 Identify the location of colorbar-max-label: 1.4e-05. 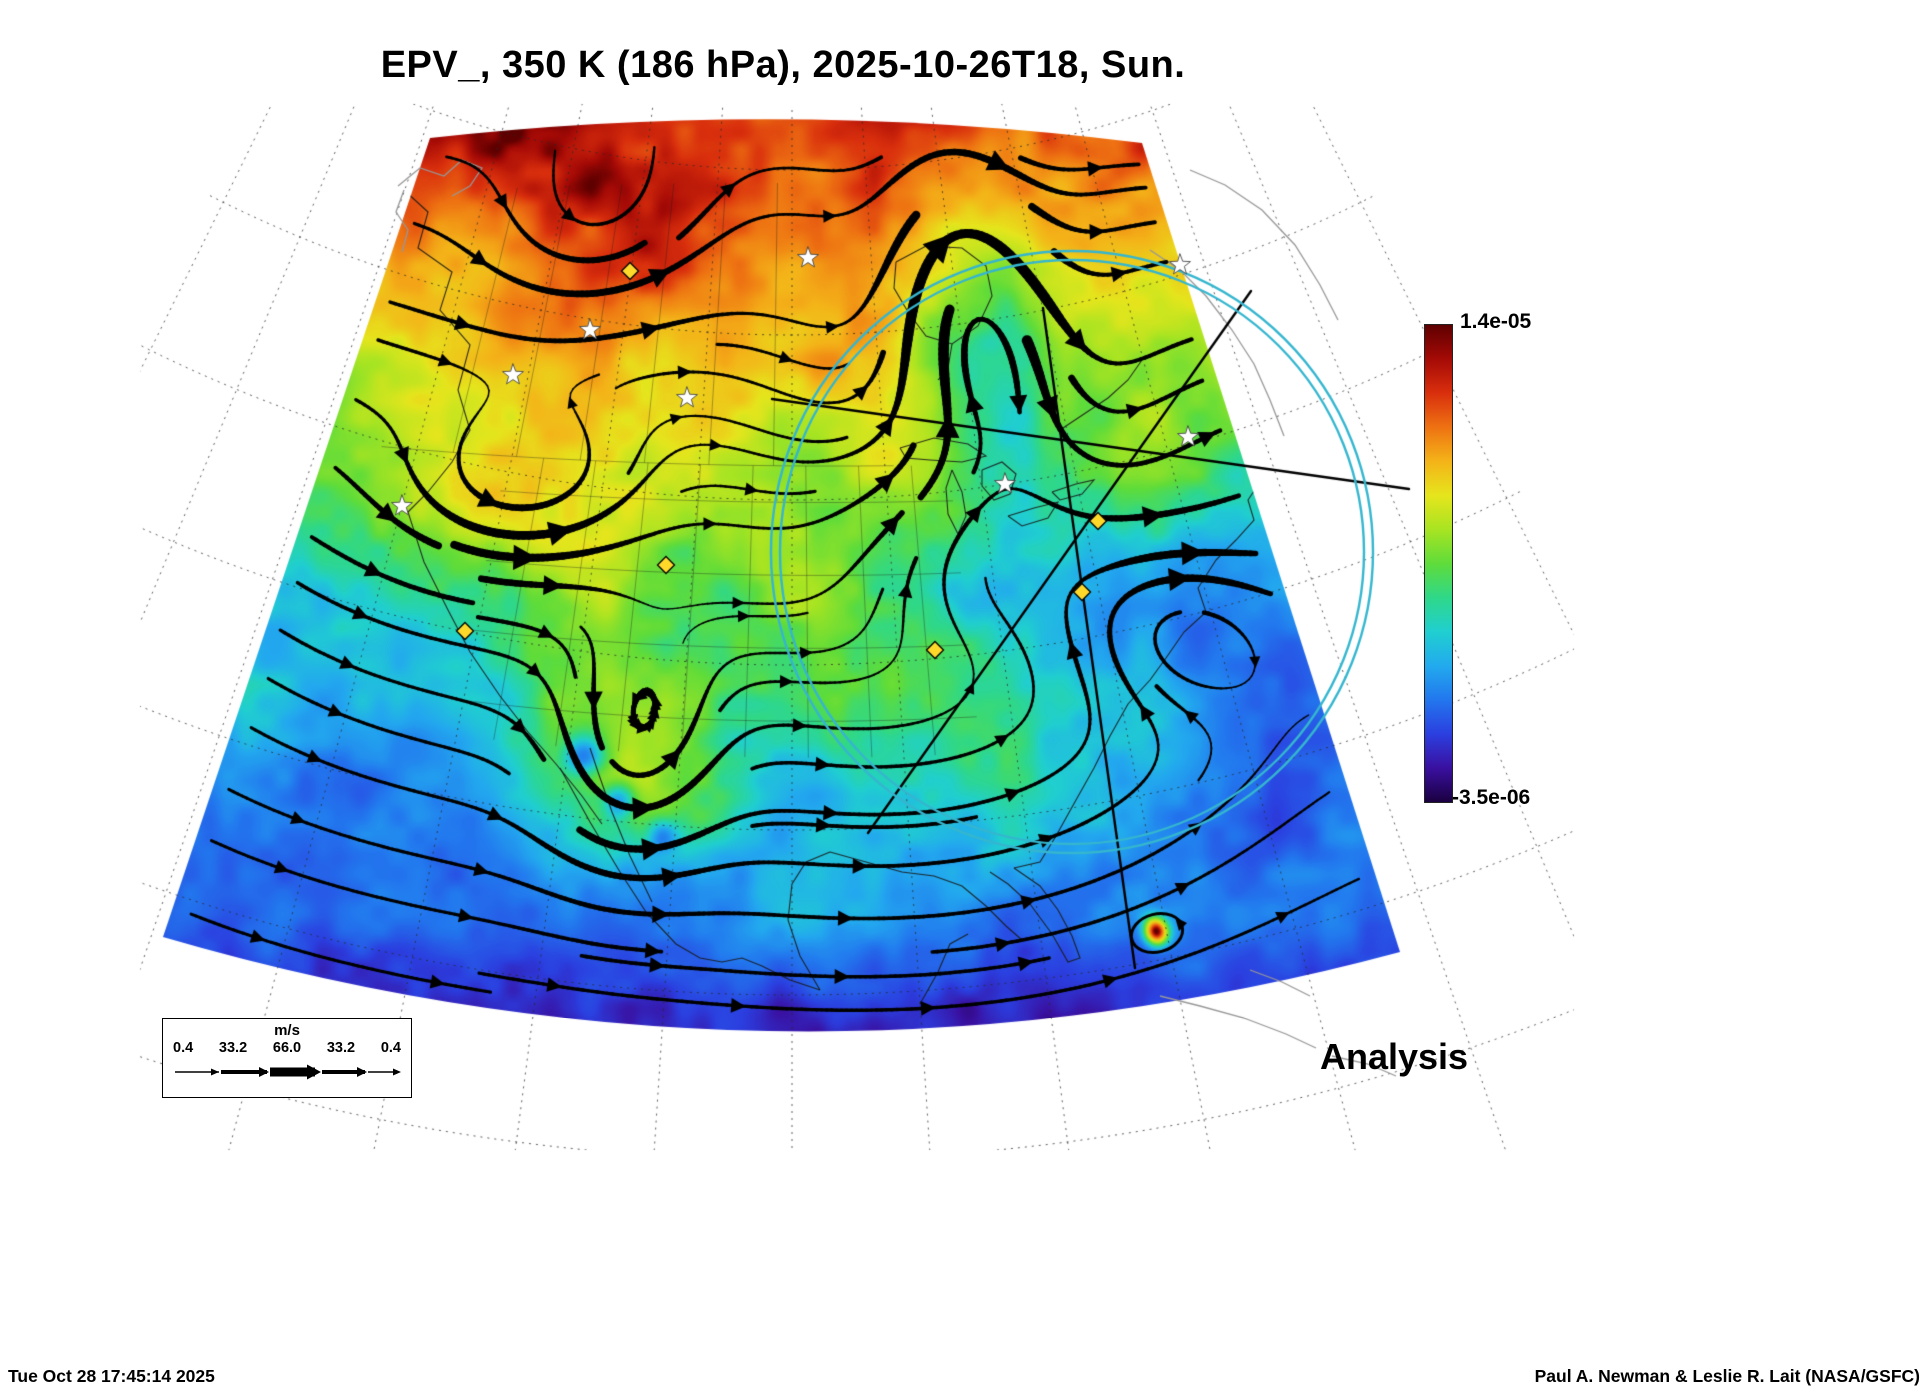
(1496, 321).